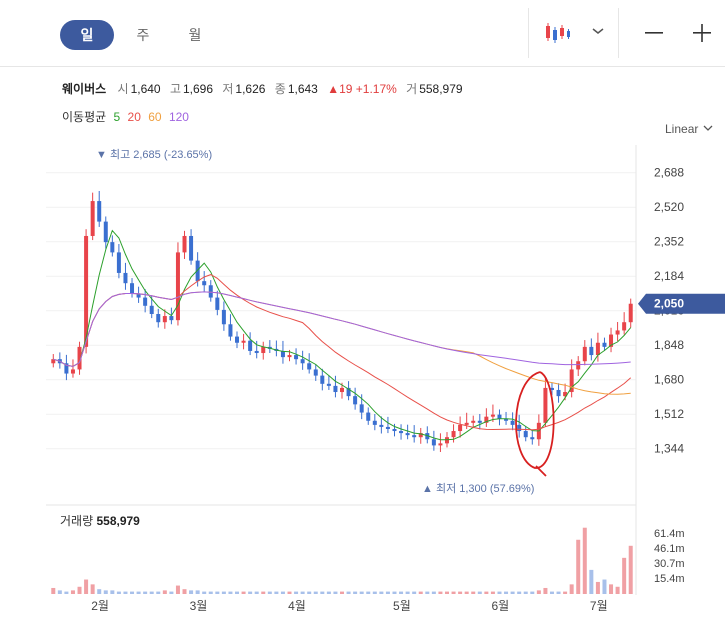 The height and width of the screenshot is (633, 725). Describe the element at coordinates (84, 89) in the screenshot. I see `stock-name: 웨이버스` at that location.